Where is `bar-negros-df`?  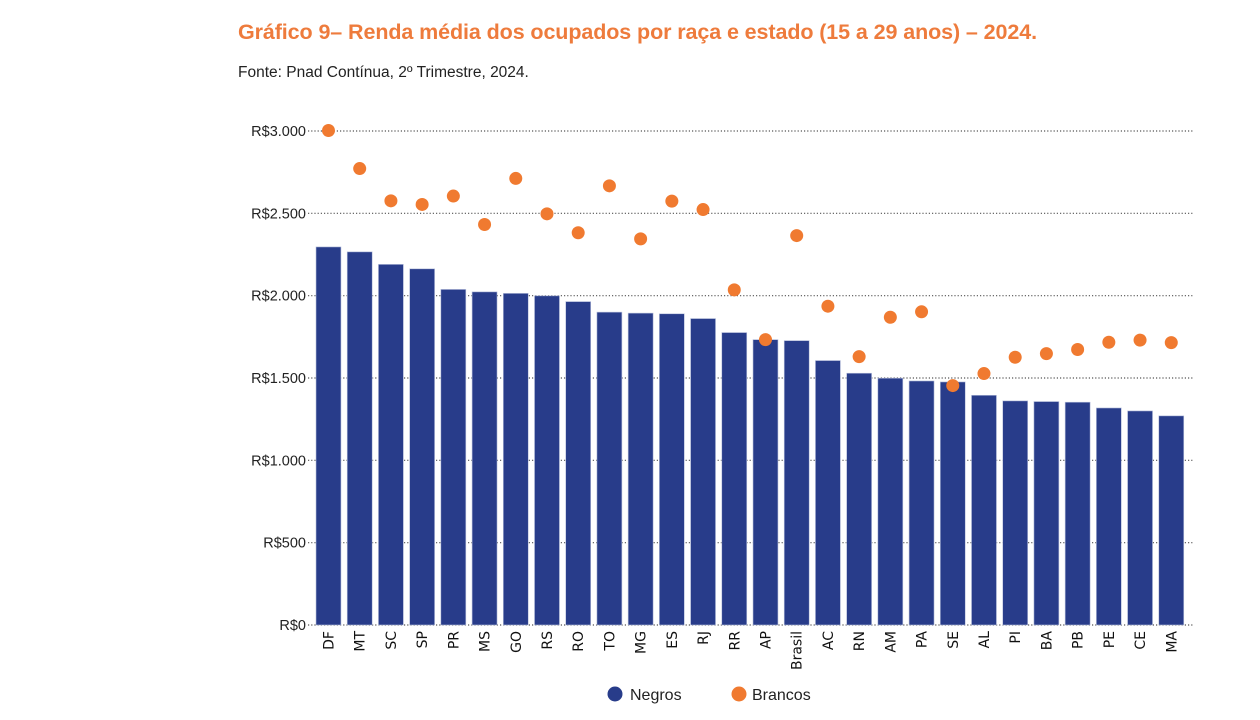
bar-negros-df is located at coordinates (328, 436).